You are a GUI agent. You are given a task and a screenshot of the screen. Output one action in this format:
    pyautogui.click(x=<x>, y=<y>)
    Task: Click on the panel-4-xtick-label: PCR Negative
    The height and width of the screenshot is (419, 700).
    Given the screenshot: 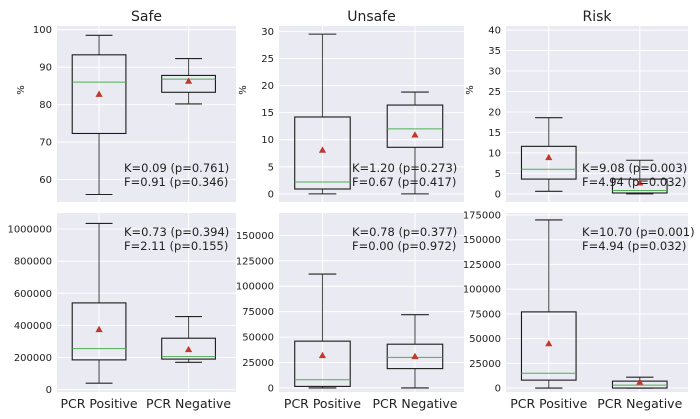 What is the action you would take?
    pyautogui.click(x=188, y=403)
    